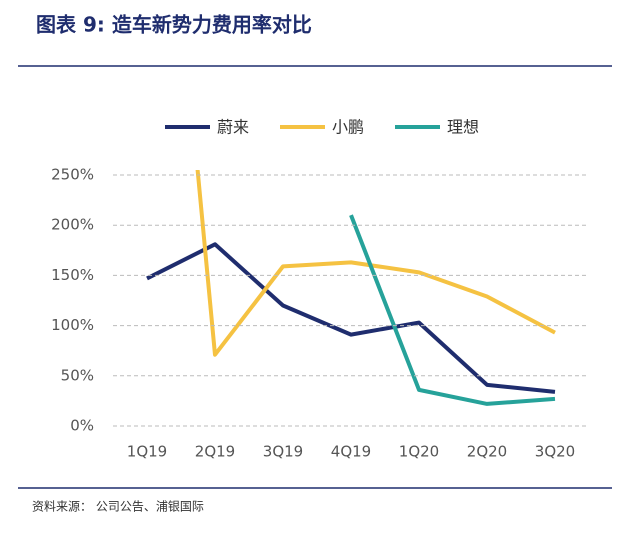  What do you see at coordinates (82, 426) in the screenshot?
I see `y-tick-label: 0%` at bounding box center [82, 426].